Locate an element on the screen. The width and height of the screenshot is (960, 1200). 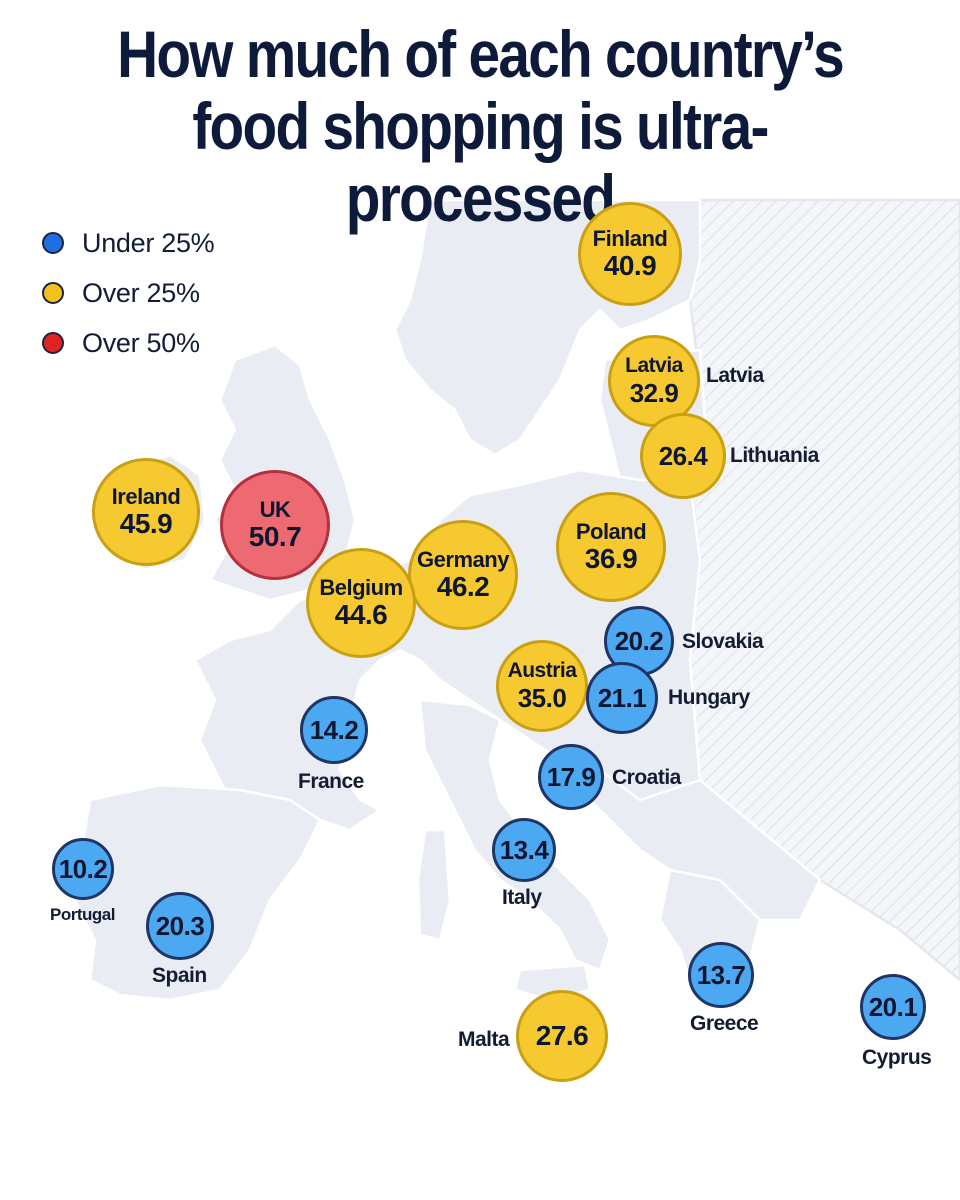
country-name: Poland is located at coordinates (611, 531).